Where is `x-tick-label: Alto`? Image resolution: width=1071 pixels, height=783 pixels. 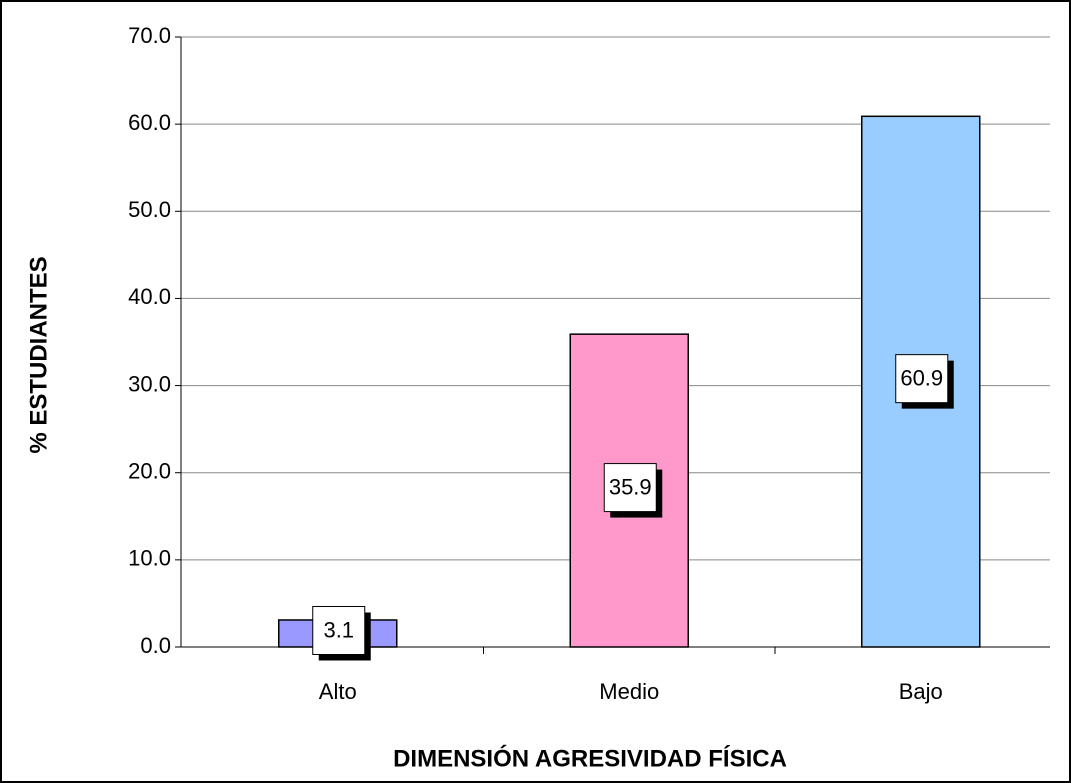 x-tick-label: Alto is located at coordinates (338, 691).